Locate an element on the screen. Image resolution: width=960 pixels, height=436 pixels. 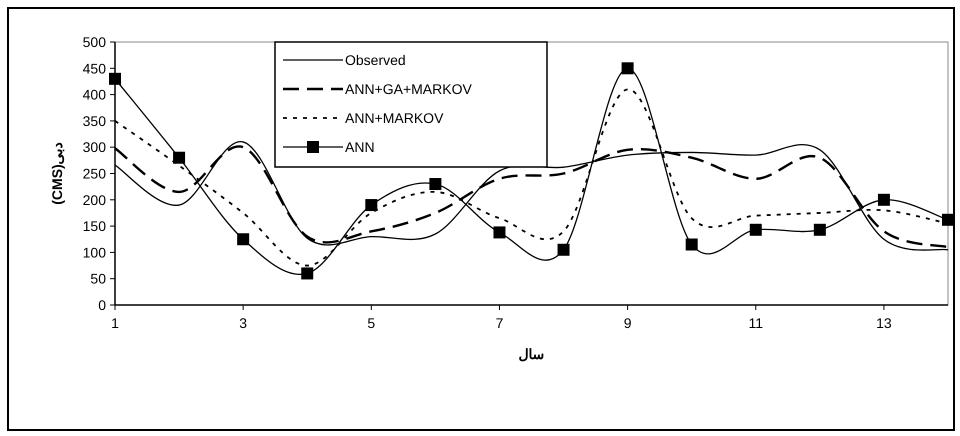
x-tick-label: 5 is located at coordinates (371, 323).